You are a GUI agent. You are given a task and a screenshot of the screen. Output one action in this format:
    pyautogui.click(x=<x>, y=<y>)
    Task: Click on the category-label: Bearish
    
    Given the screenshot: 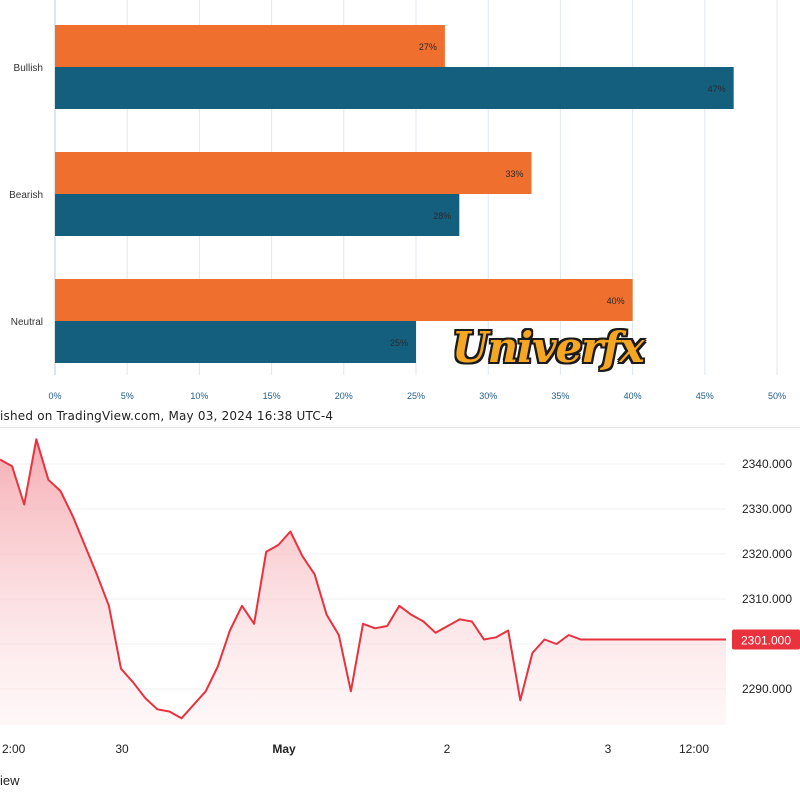 What is the action you would take?
    pyautogui.click(x=26, y=195)
    